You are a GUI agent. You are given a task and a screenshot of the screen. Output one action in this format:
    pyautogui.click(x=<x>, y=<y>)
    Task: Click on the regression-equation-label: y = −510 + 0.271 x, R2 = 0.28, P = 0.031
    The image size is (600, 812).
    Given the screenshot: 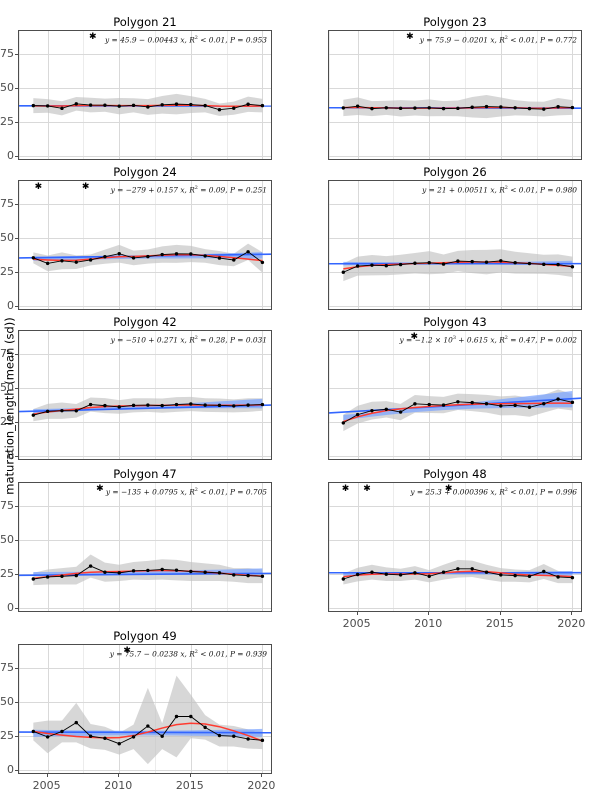 What is the action you would take?
    pyautogui.click(x=188, y=340)
    